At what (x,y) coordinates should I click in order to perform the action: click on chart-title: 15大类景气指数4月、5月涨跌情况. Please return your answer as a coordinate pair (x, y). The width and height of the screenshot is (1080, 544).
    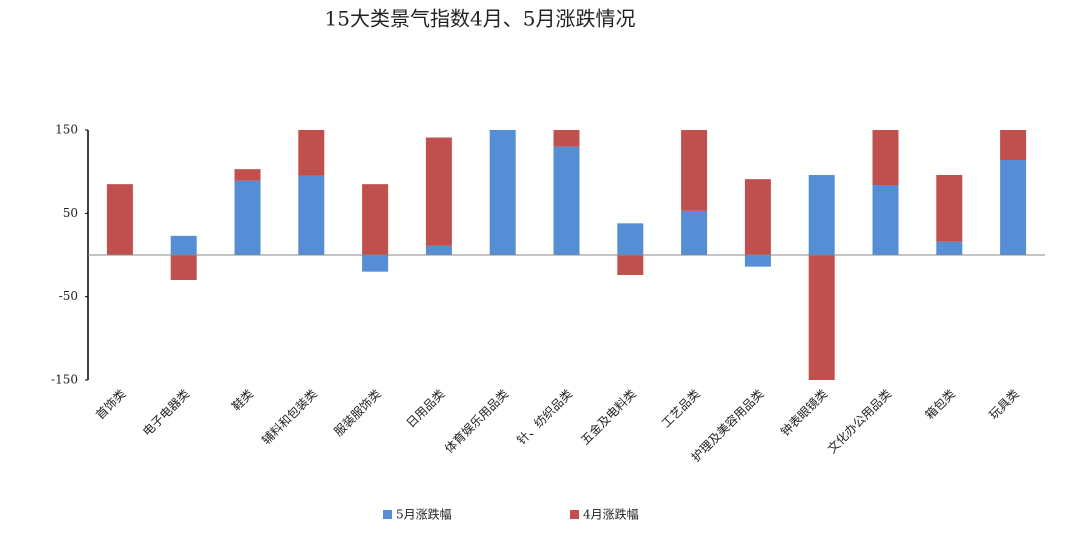
    Looking at the image, I should click on (480, 19).